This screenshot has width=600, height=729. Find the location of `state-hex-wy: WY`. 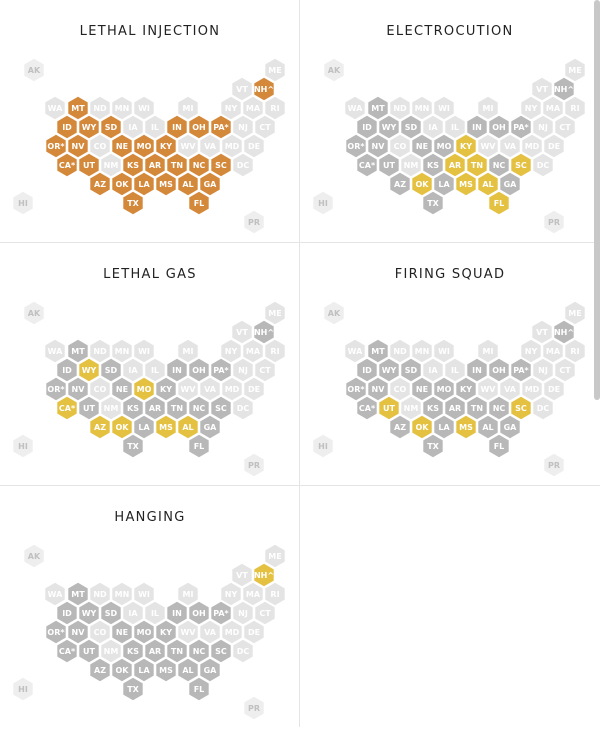

state-hex-wy: WY is located at coordinates (89, 613).